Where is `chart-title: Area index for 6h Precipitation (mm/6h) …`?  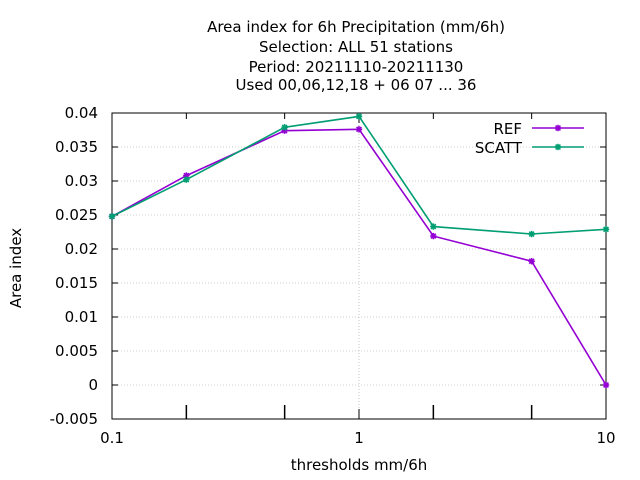
chart-title: Area index for 6h Precipitation (mm/6h) … is located at coordinates (356, 56).